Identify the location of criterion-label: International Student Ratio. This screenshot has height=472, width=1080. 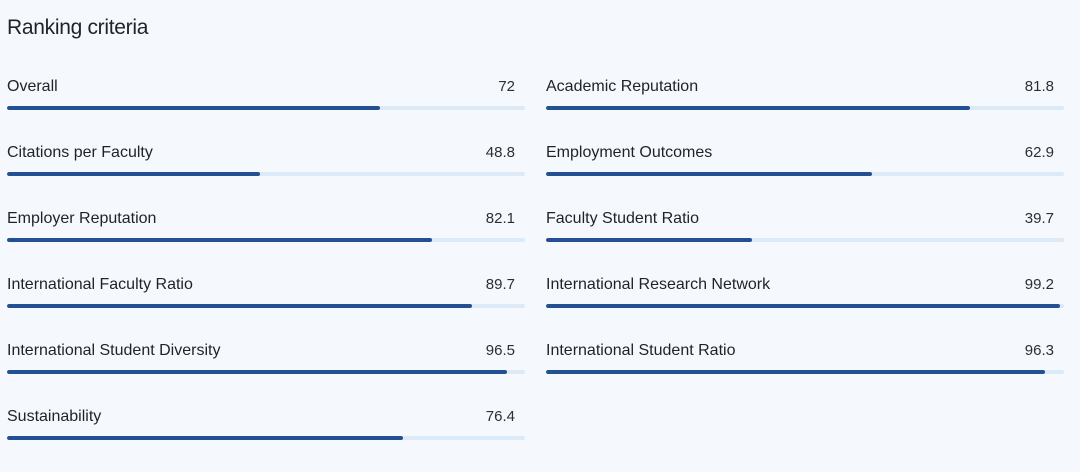
(641, 350).